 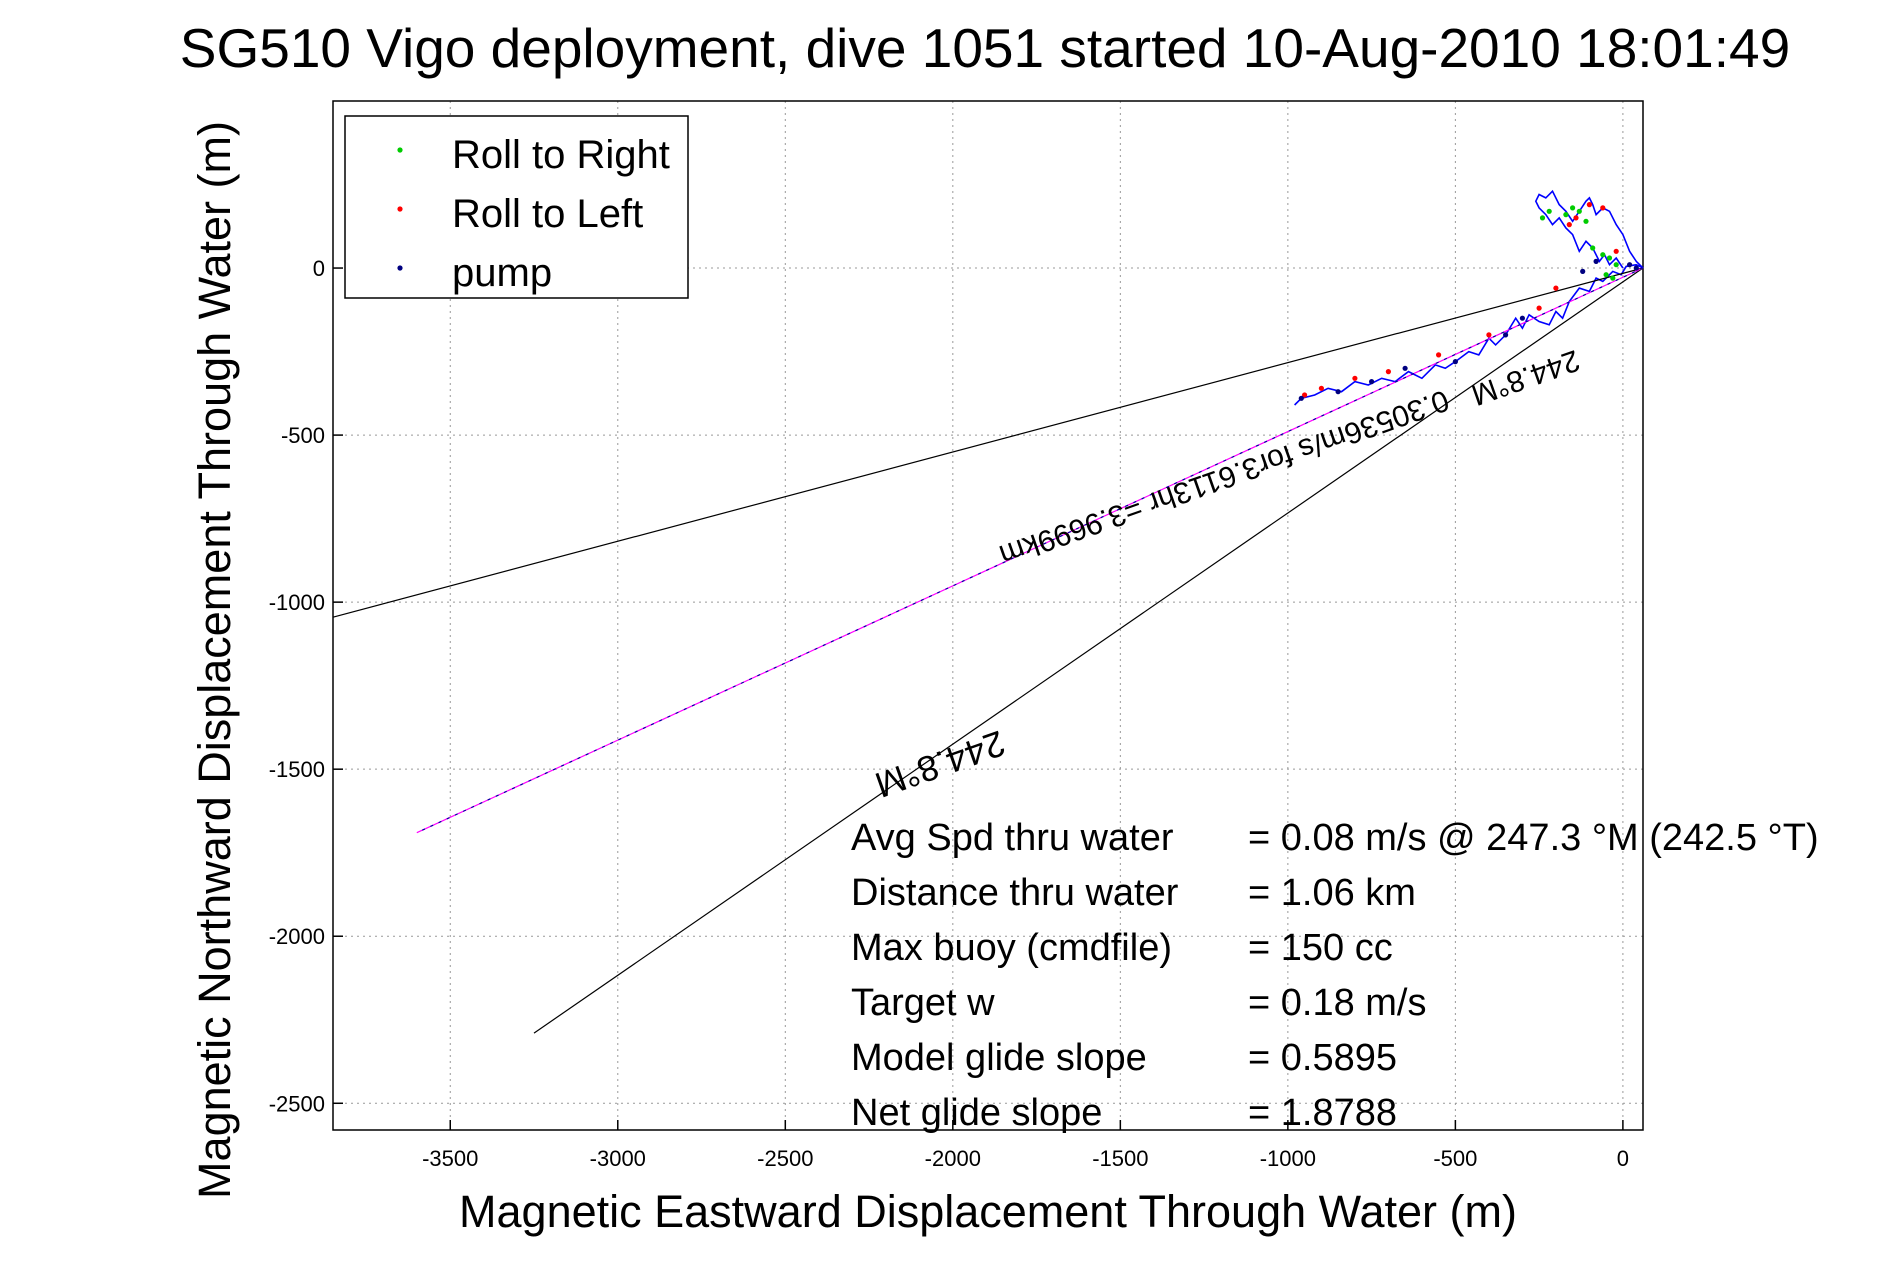 I want to click on legend-label: Roll to Right, so click(x=561, y=155).